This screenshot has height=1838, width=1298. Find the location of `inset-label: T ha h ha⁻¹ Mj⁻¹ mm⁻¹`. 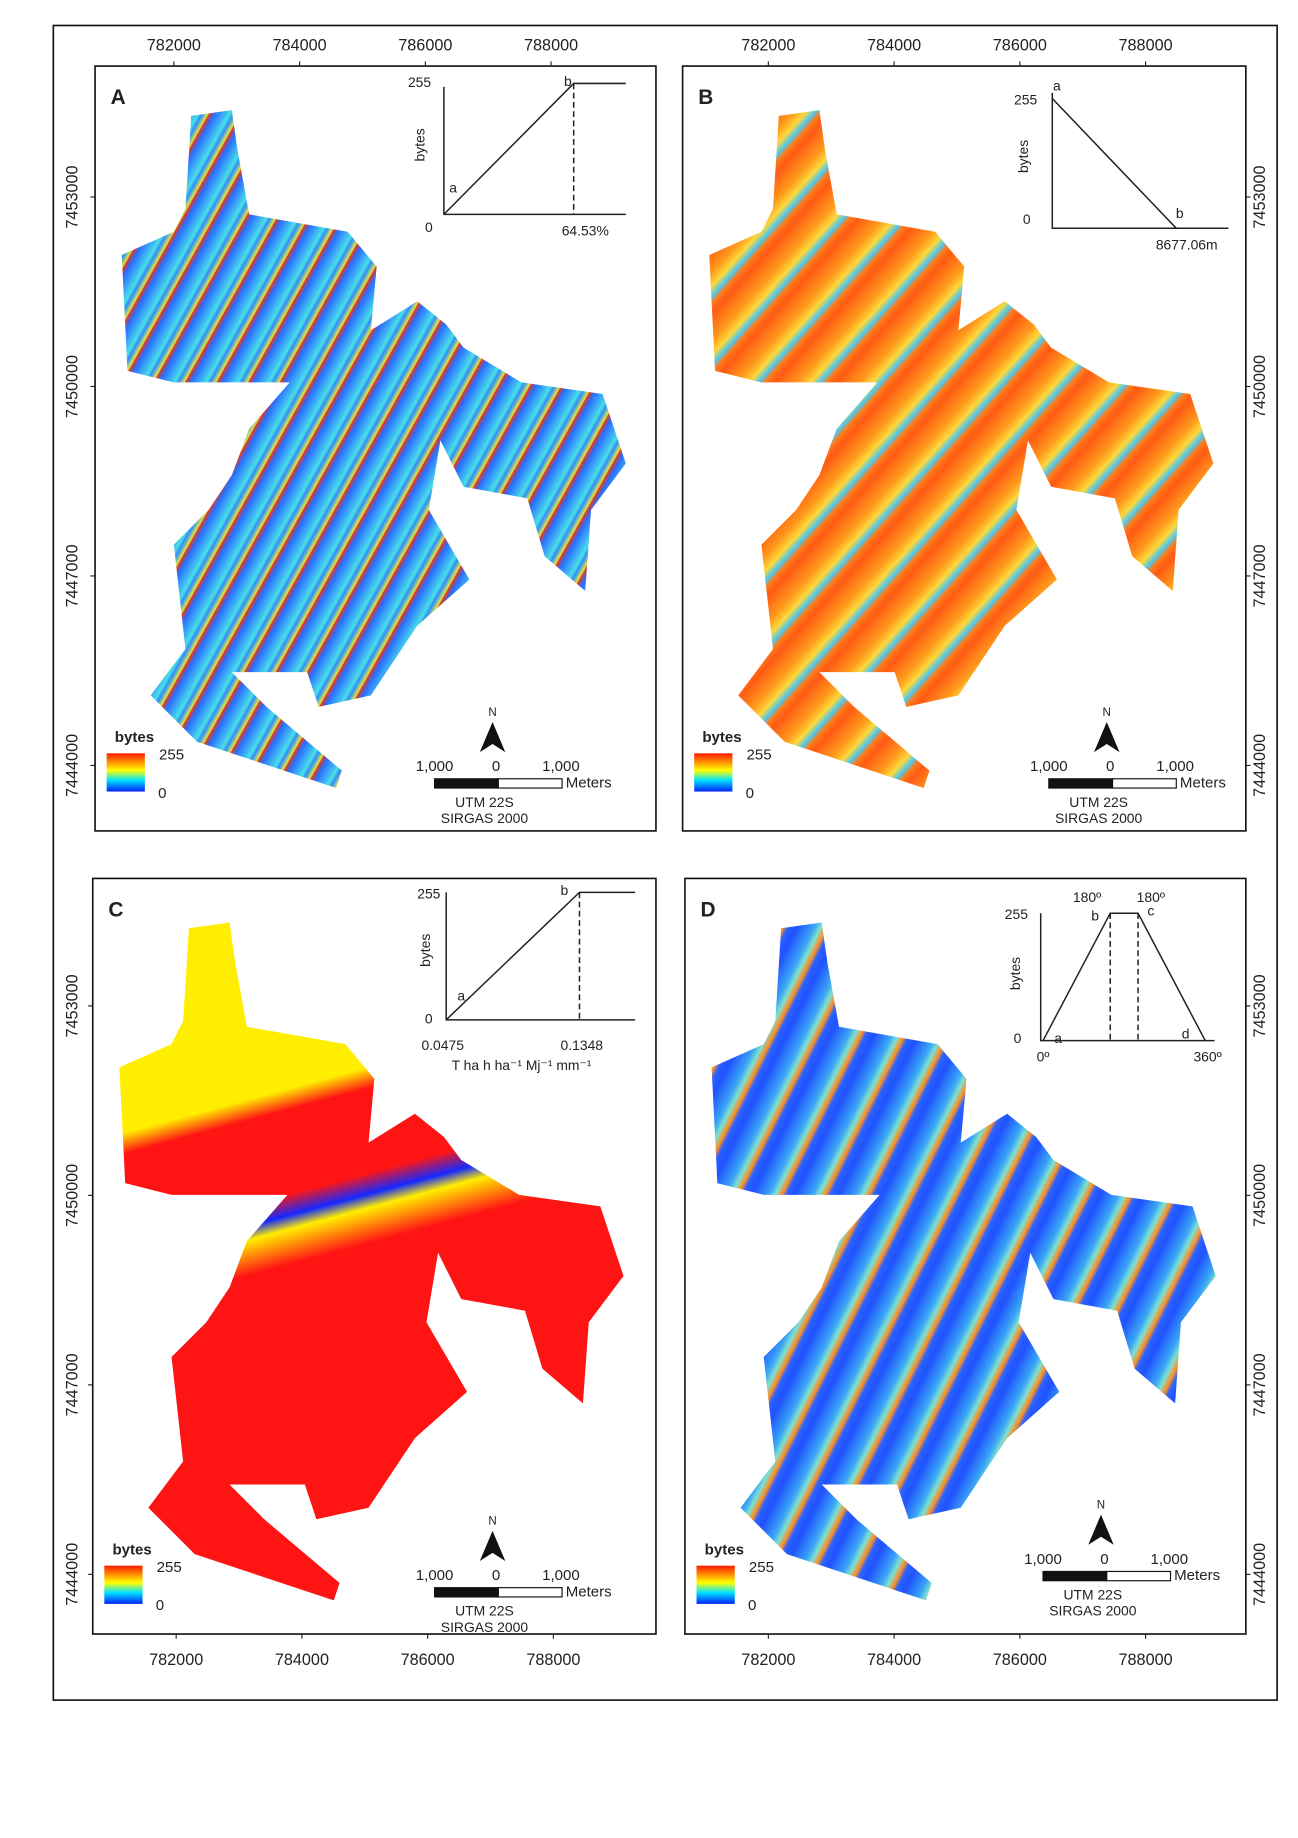

inset-label: T ha h ha⁻¹ Mj⁻¹ mm⁻¹ is located at coordinates (522, 1065).